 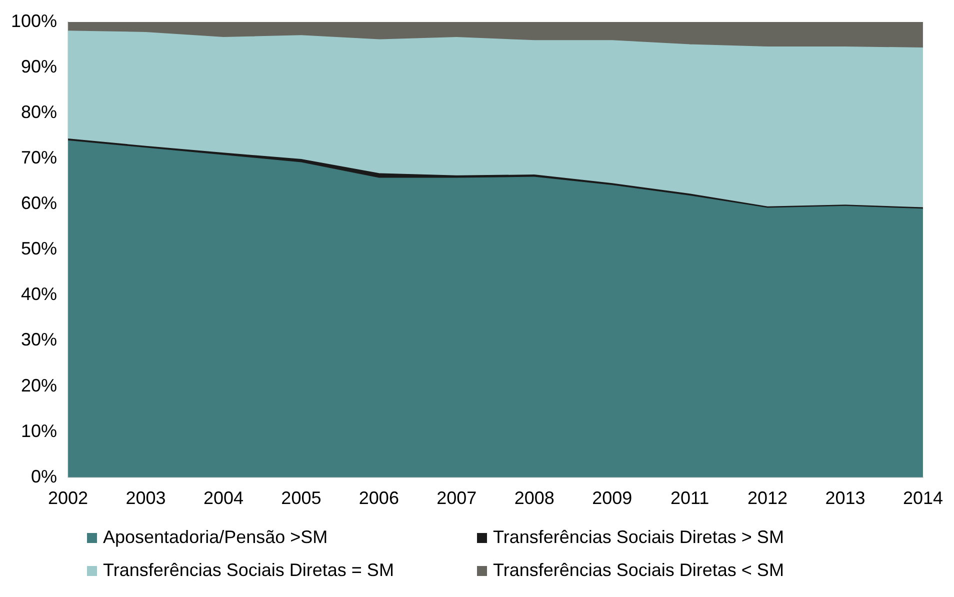 What do you see at coordinates (456, 498) in the screenshot?
I see `x-tick-label: 2007` at bounding box center [456, 498].